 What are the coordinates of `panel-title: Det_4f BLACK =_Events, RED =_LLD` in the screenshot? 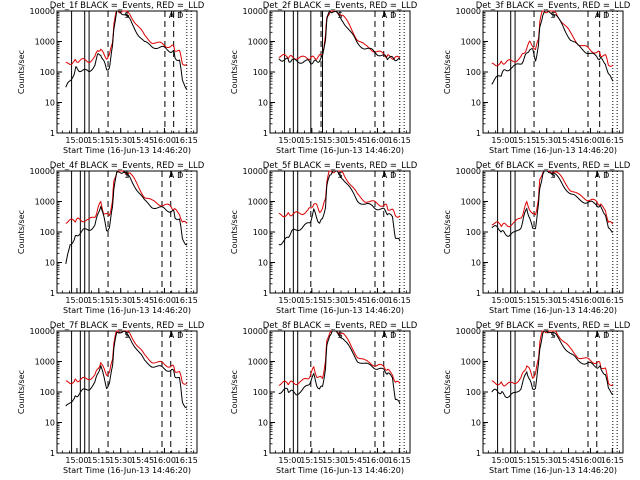 It's located at (127, 166).